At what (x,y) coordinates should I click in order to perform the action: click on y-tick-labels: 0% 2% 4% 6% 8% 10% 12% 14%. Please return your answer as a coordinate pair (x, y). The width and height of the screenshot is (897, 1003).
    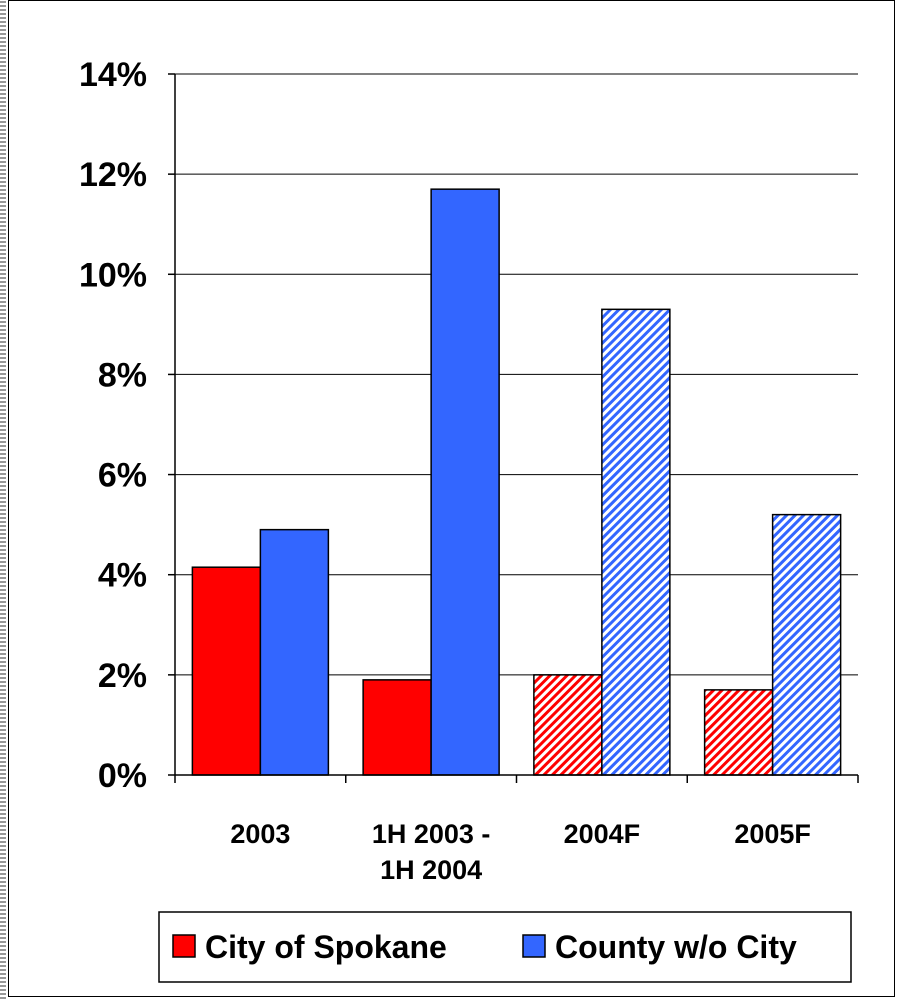
    Looking at the image, I should click on (113, 425).